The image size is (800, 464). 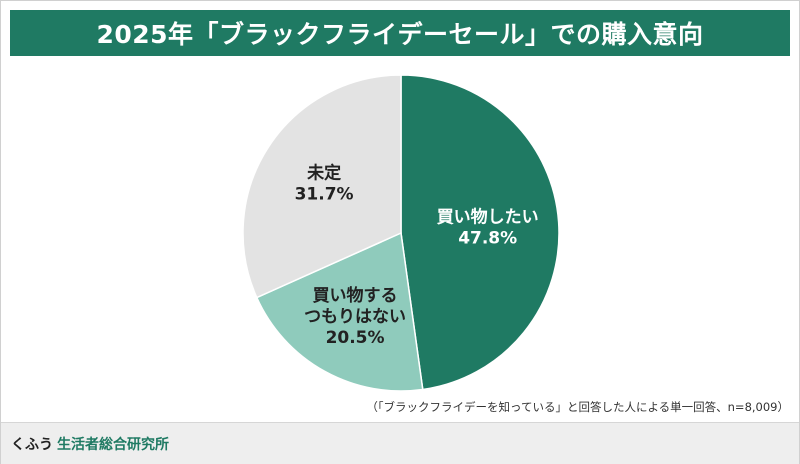 I want to click on slice-label-2: 買い物する, so click(x=355, y=295).